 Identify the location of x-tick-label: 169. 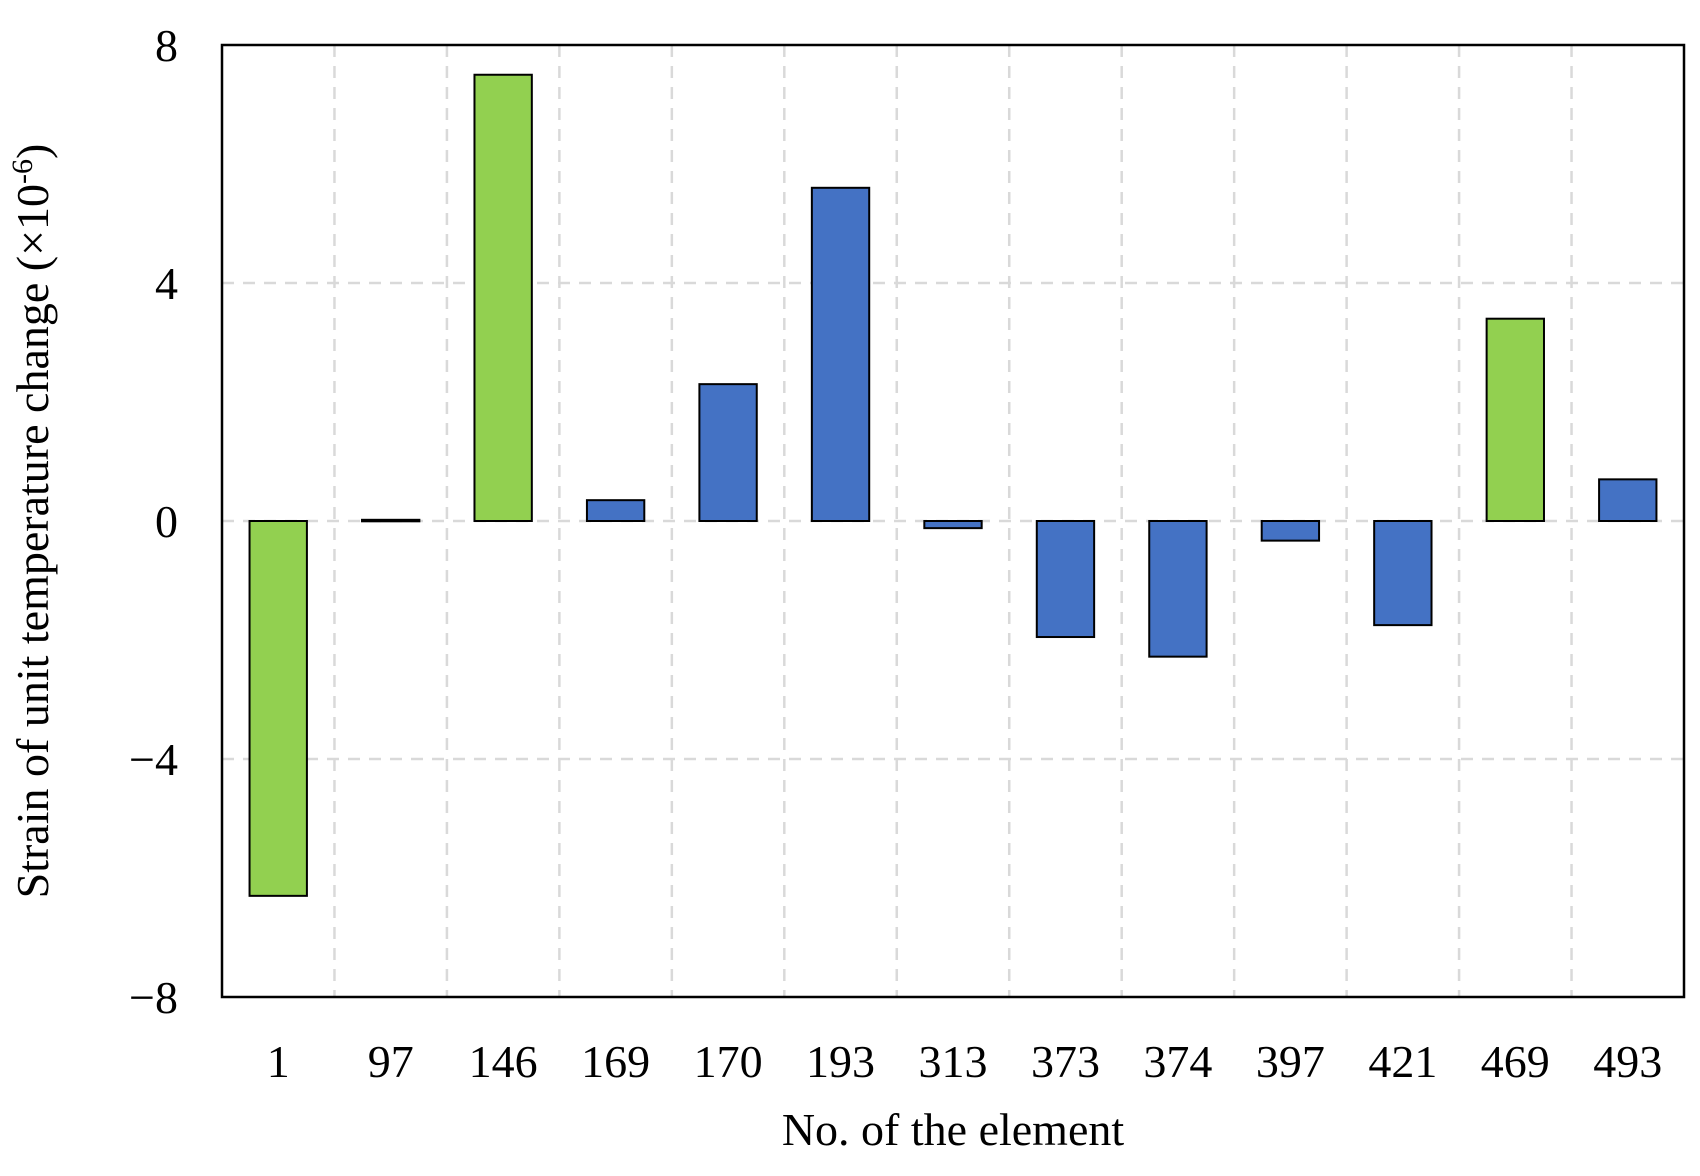
(615, 1061).